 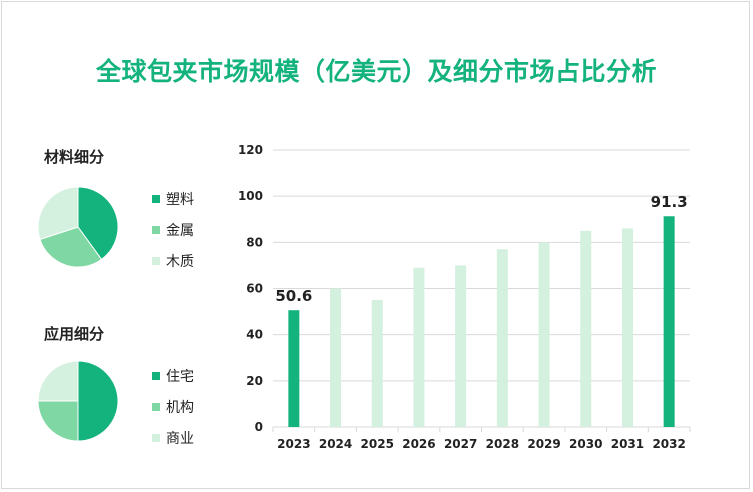 I want to click on legend-wood: 木质, so click(x=173, y=261).